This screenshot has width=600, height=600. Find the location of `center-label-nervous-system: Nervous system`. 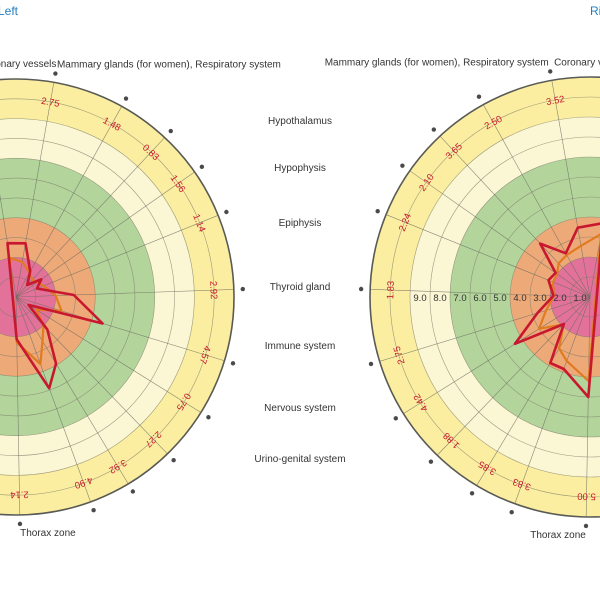

center-label-nervous-system: Nervous system is located at coordinates (300, 408).